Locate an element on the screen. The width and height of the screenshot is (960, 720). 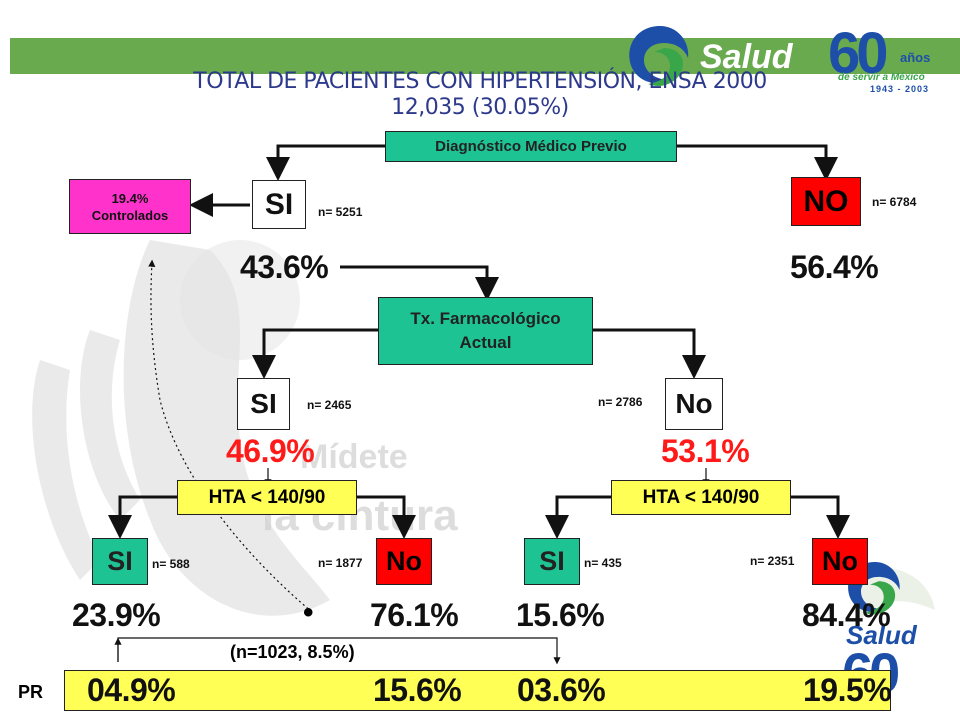
leaf-no-2-box: No is located at coordinates (840, 561).